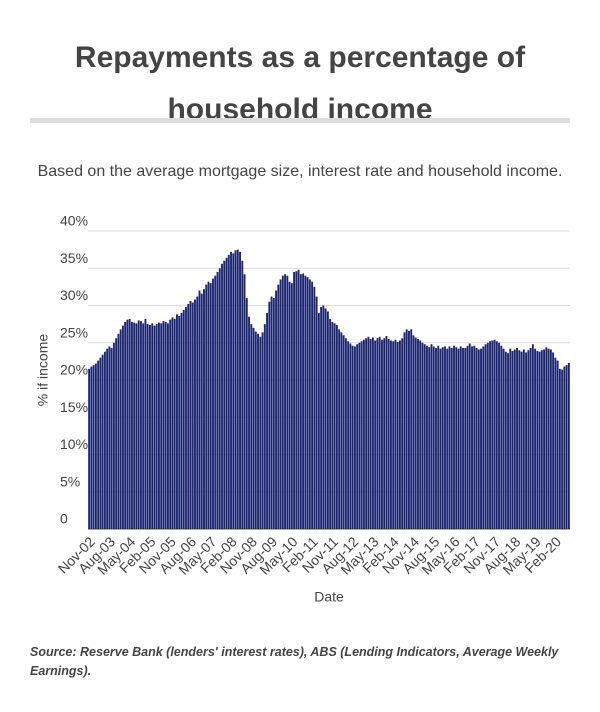  What do you see at coordinates (43, 370) in the screenshot?
I see `y-axis-label: % if income` at bounding box center [43, 370].